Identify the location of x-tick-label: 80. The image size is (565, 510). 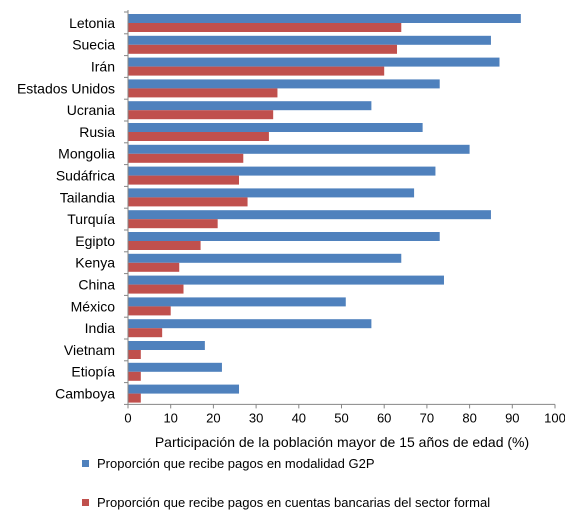
(469, 417).